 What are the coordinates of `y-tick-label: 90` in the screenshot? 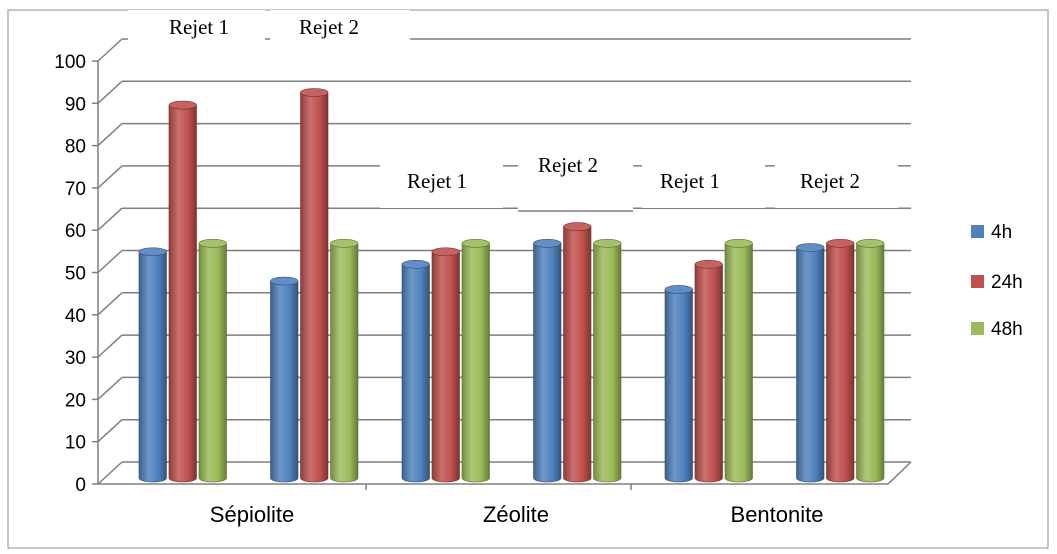 It's located at (75, 104).